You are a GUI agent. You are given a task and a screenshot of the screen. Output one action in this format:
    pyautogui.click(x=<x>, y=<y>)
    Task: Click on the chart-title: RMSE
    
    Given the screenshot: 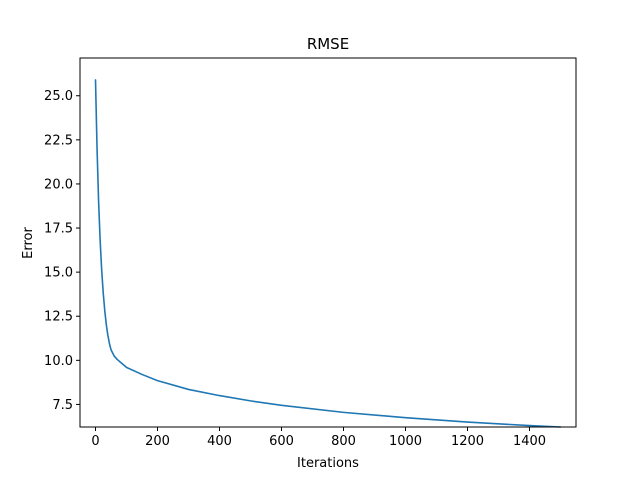 What is the action you would take?
    pyautogui.click(x=328, y=44)
    